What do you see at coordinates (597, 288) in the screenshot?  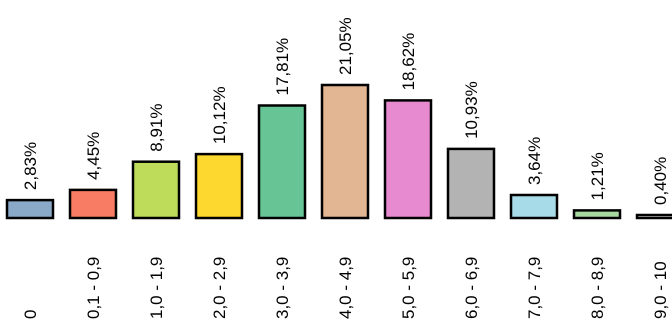 I see `category-label-9: 8,0 - 8,9` at bounding box center [597, 288].